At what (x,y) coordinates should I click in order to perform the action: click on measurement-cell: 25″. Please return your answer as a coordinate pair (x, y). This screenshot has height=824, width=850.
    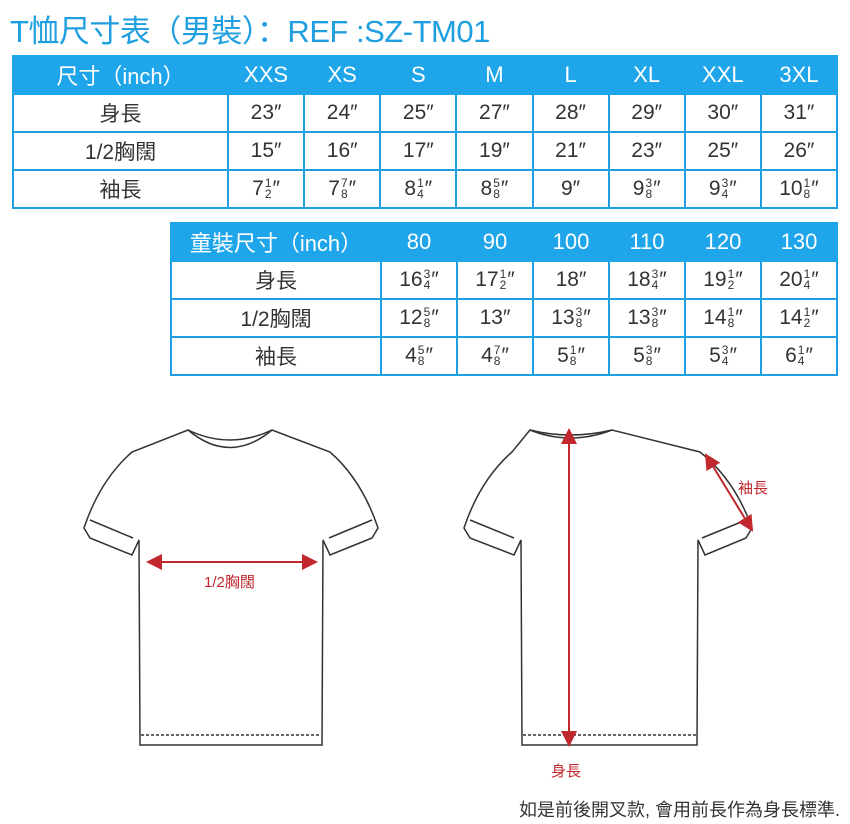
    Looking at the image, I should click on (722, 151).